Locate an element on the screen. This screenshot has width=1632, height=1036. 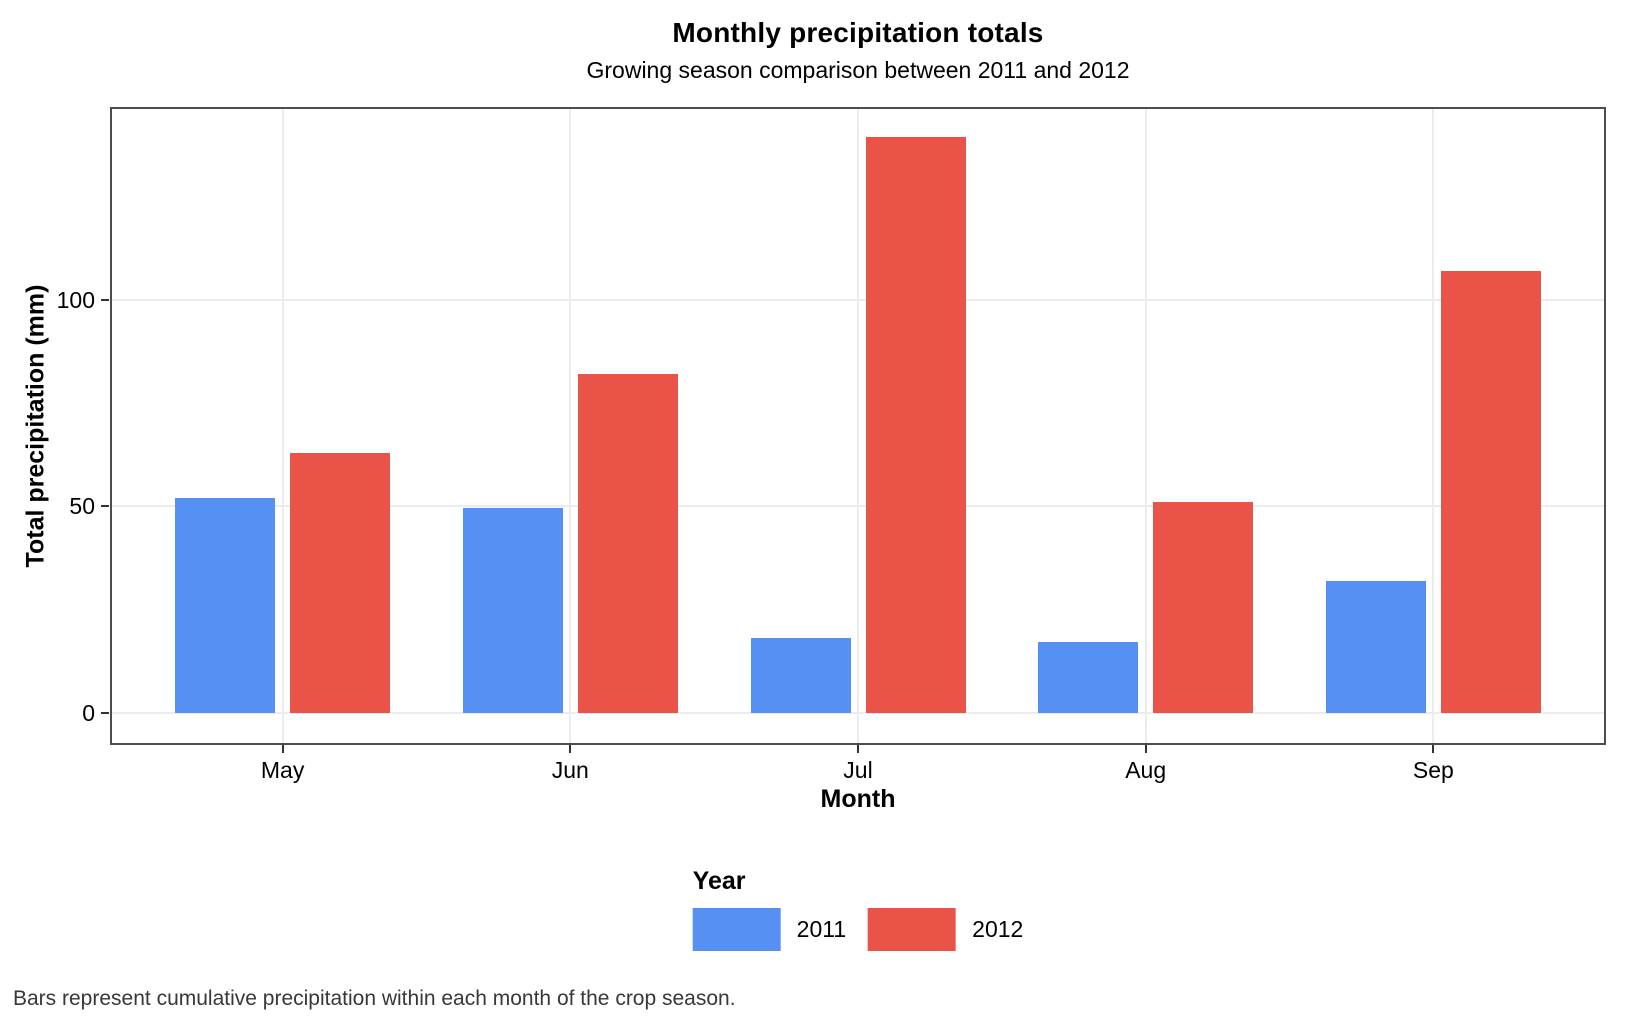
bar-2012-Aug is located at coordinates (1203, 607).